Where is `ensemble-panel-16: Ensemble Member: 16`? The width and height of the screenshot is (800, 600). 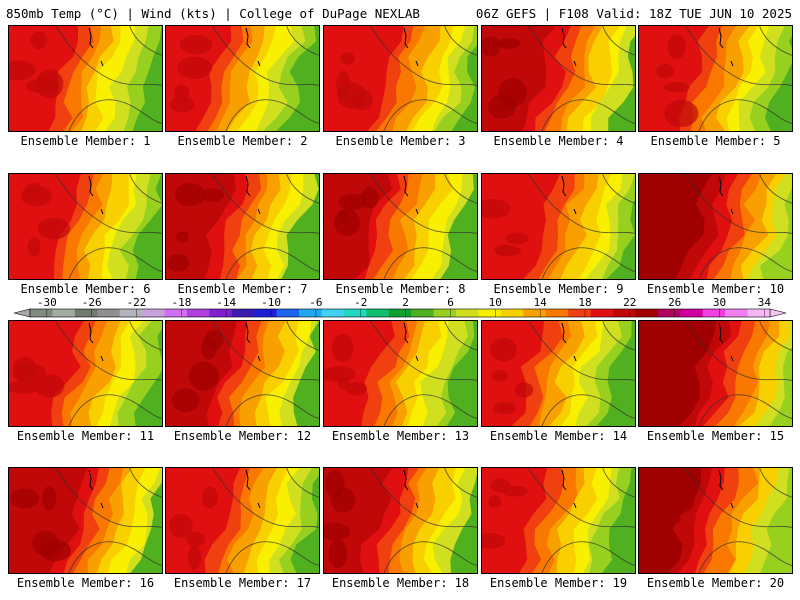
ensemble-panel-16: Ensemble Member: 16 is located at coordinates (85, 529).